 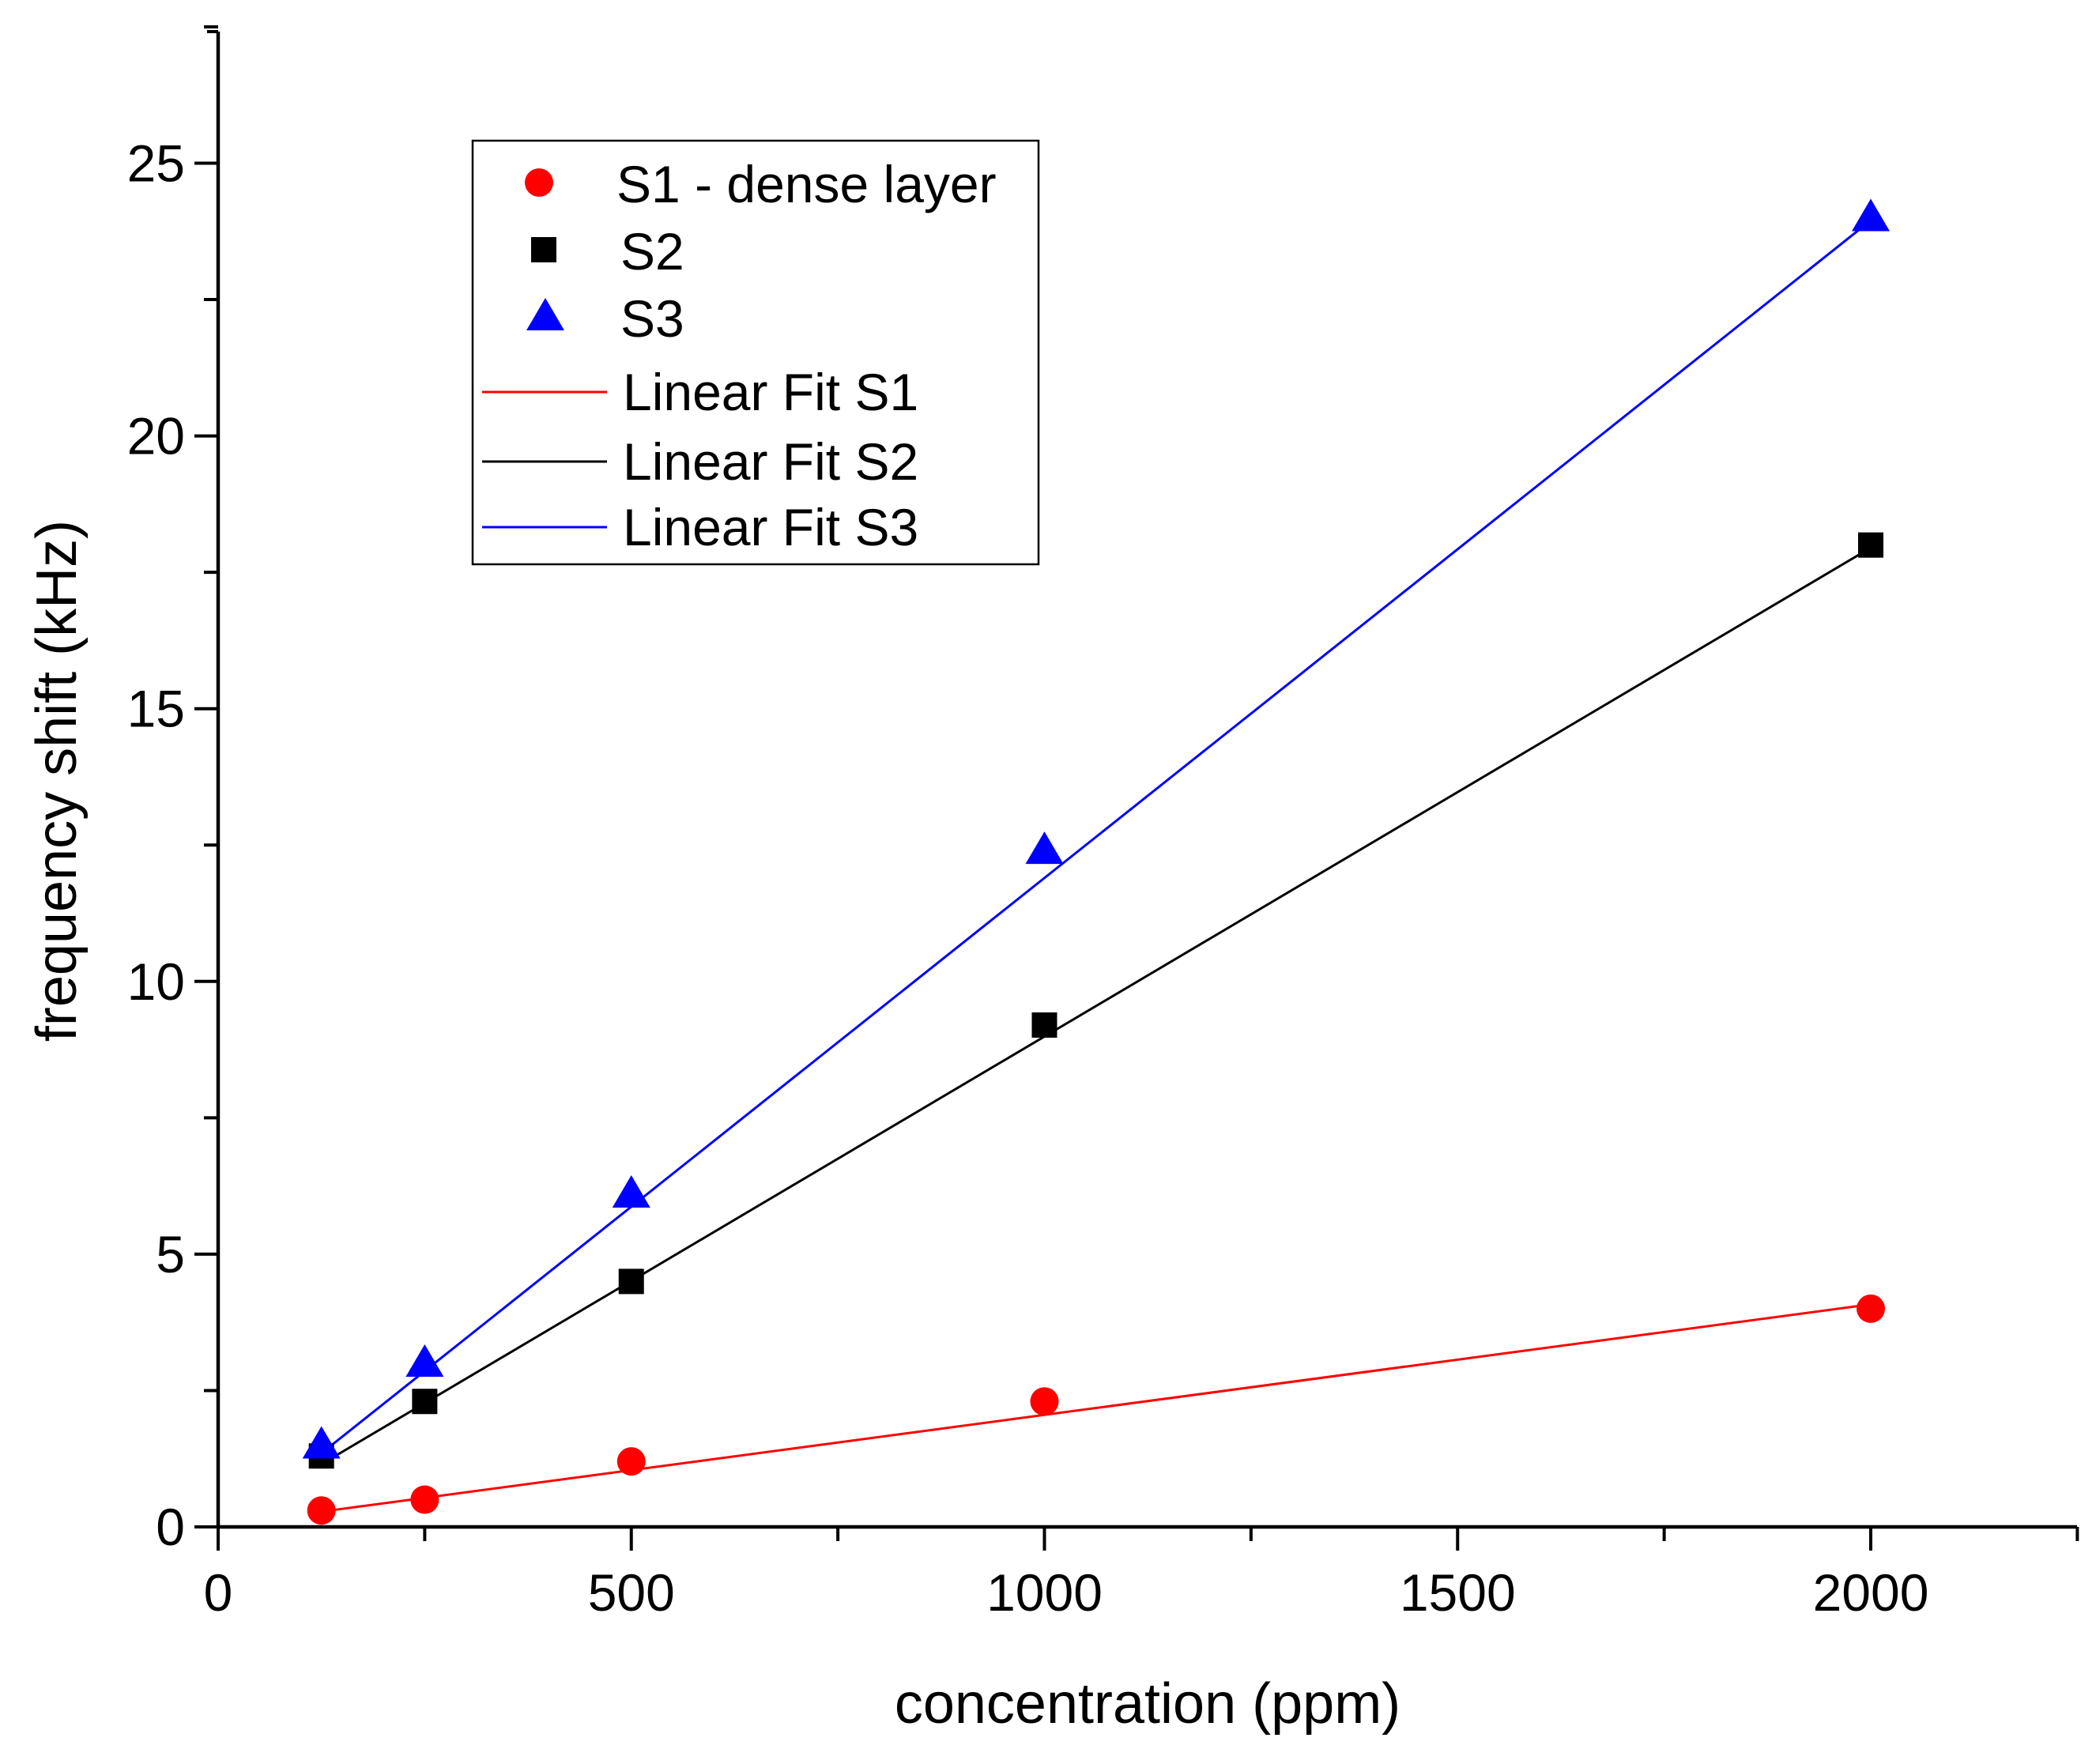 What do you see at coordinates (1096, 1407) in the screenshot?
I see `fit-line-linear-fit-s1` at bounding box center [1096, 1407].